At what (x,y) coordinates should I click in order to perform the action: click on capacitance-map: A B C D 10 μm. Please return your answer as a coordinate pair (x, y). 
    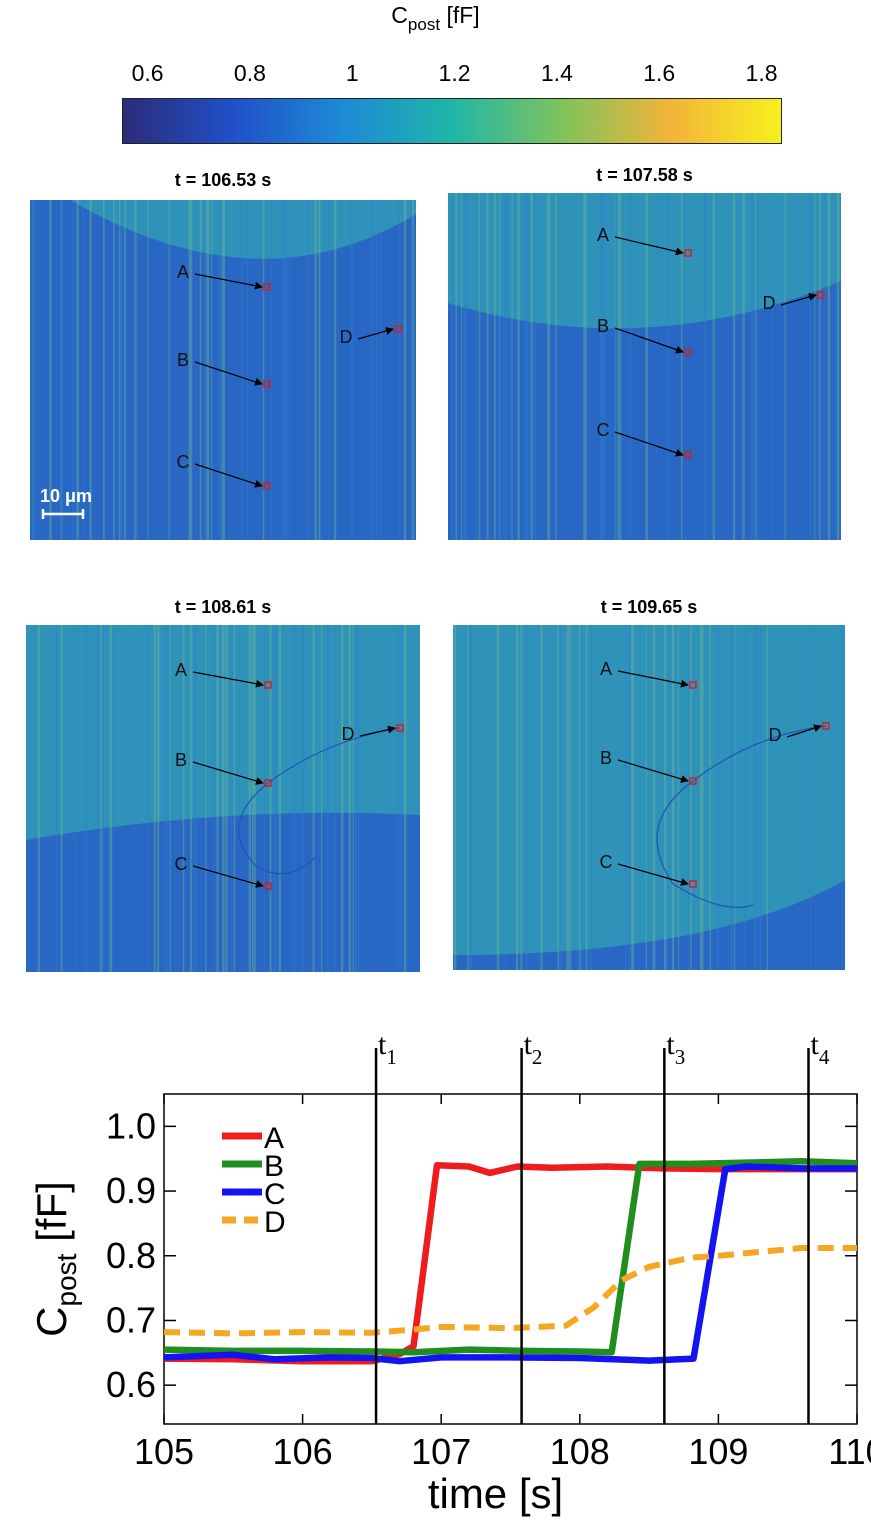
    Looking at the image, I should click on (223, 370).